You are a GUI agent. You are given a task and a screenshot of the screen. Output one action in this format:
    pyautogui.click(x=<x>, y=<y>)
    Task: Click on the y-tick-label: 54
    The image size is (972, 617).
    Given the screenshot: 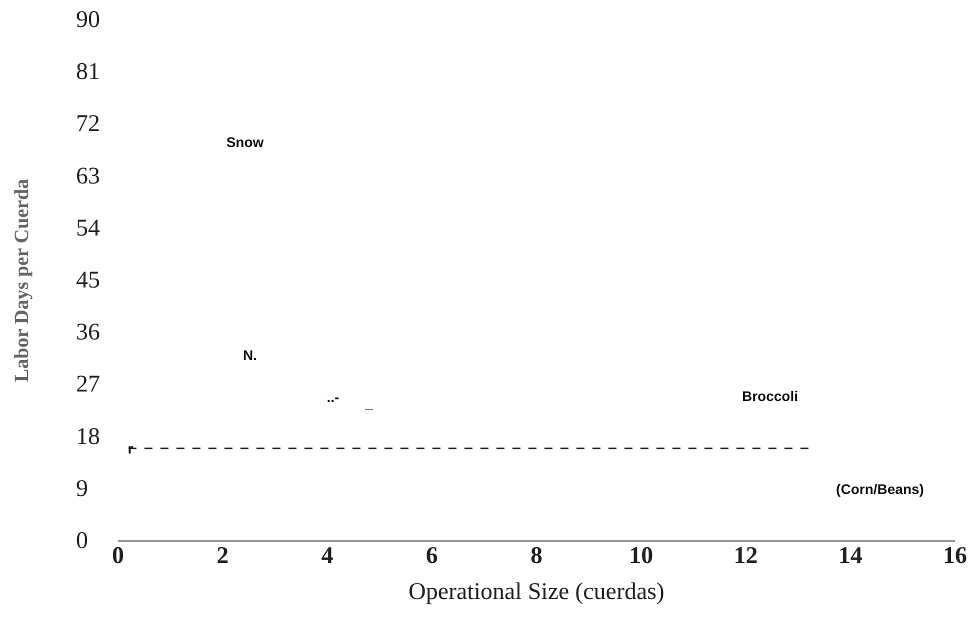 What is the action you would take?
    pyautogui.click(x=88, y=228)
    